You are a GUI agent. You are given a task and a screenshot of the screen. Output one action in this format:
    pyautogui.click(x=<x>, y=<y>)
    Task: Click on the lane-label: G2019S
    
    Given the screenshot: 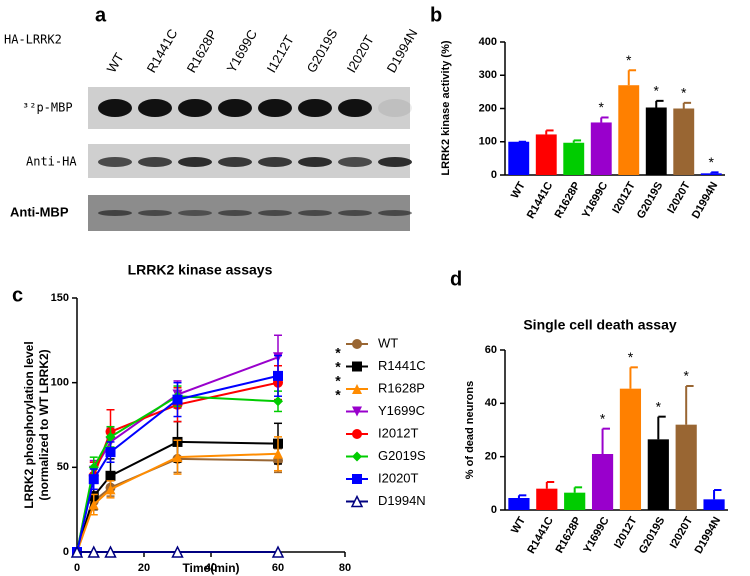 What is the action you would take?
    pyautogui.click(x=322, y=50)
    